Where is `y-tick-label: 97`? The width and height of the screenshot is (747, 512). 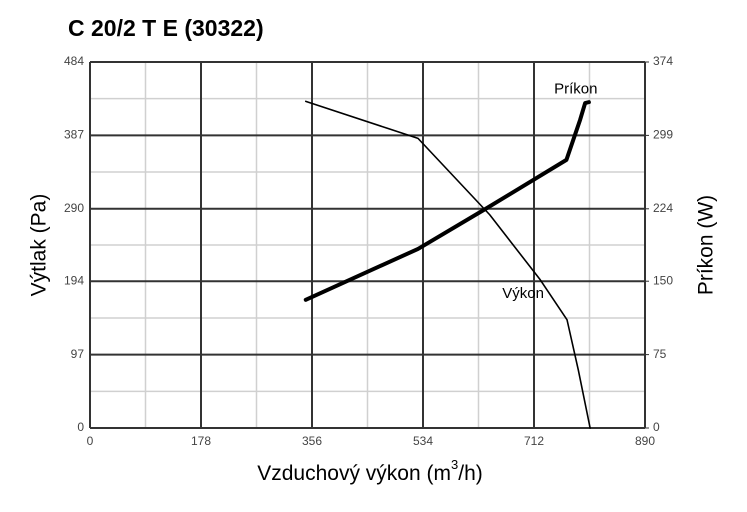 y-tick-label: 97 is located at coordinates (78, 354).